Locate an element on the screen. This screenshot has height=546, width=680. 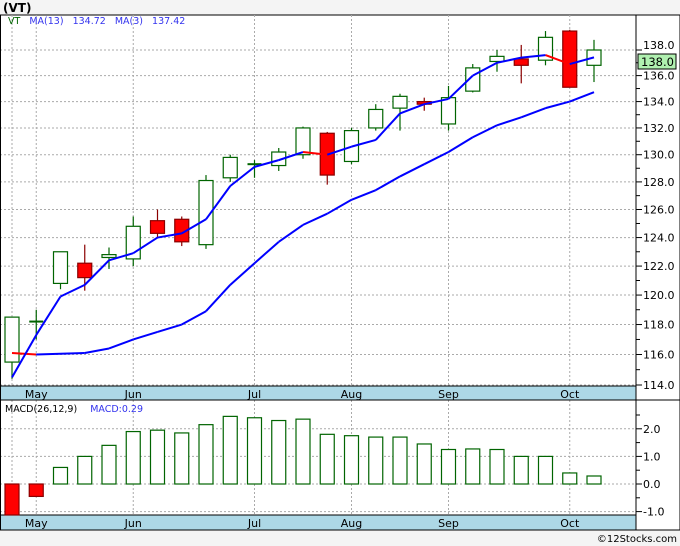
price-x-tick-label: Oct is located at coordinates (570, 394).